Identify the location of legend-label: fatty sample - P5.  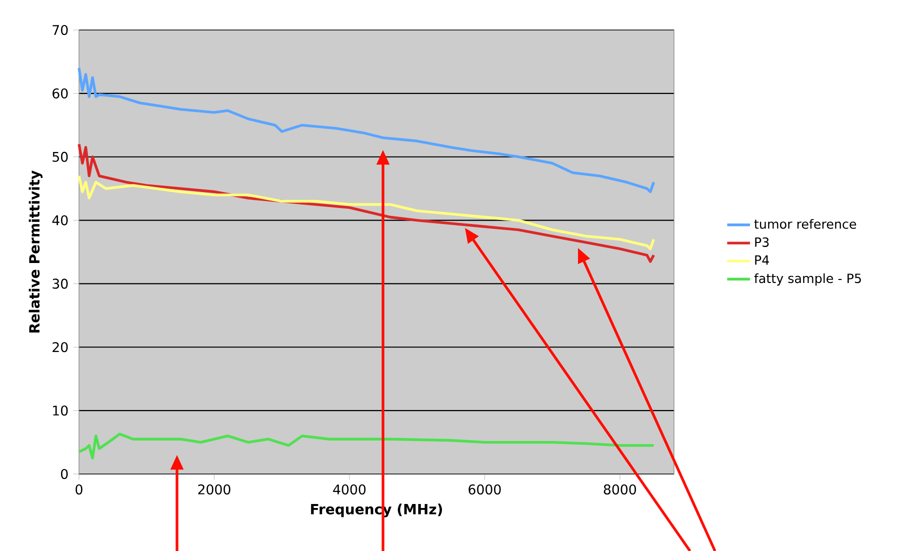
(807, 279).